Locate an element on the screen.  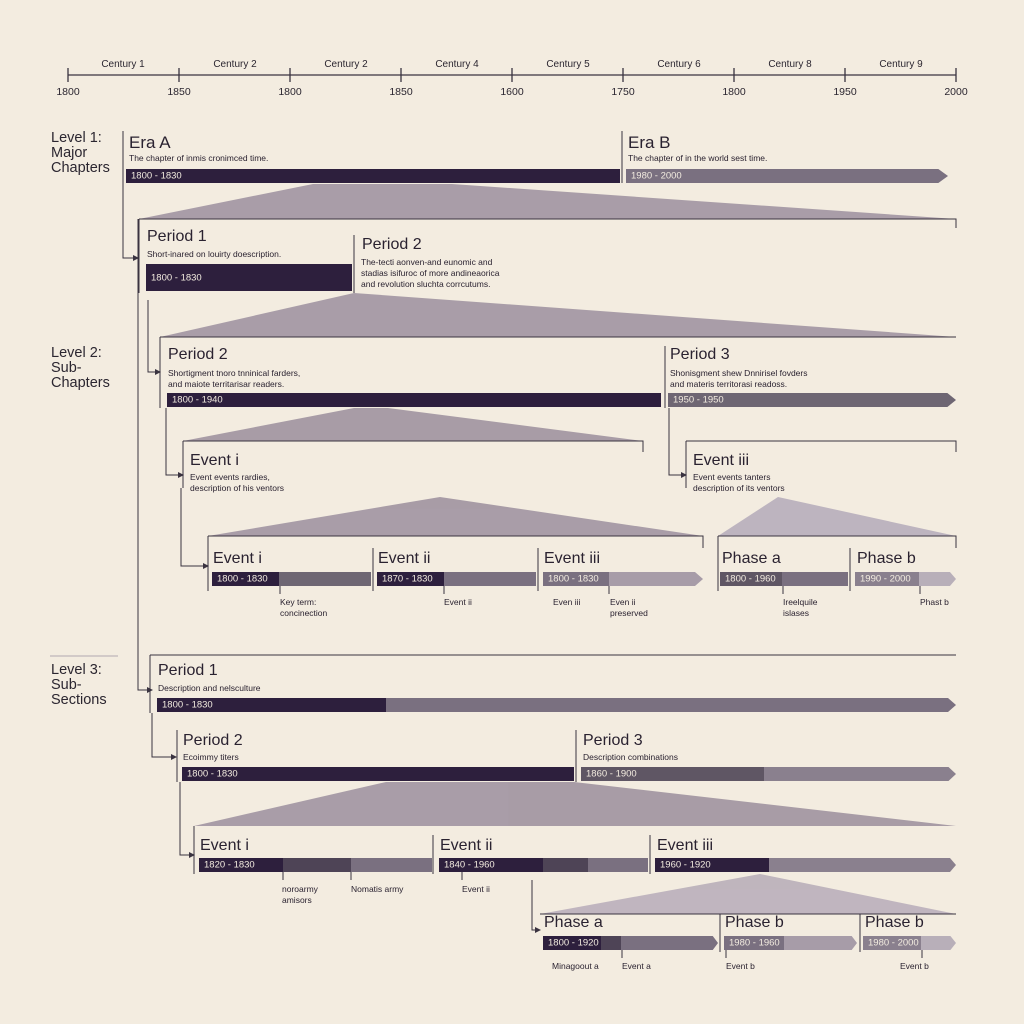
l3-phase-b-title: Phase b is located at coordinates (754, 922).